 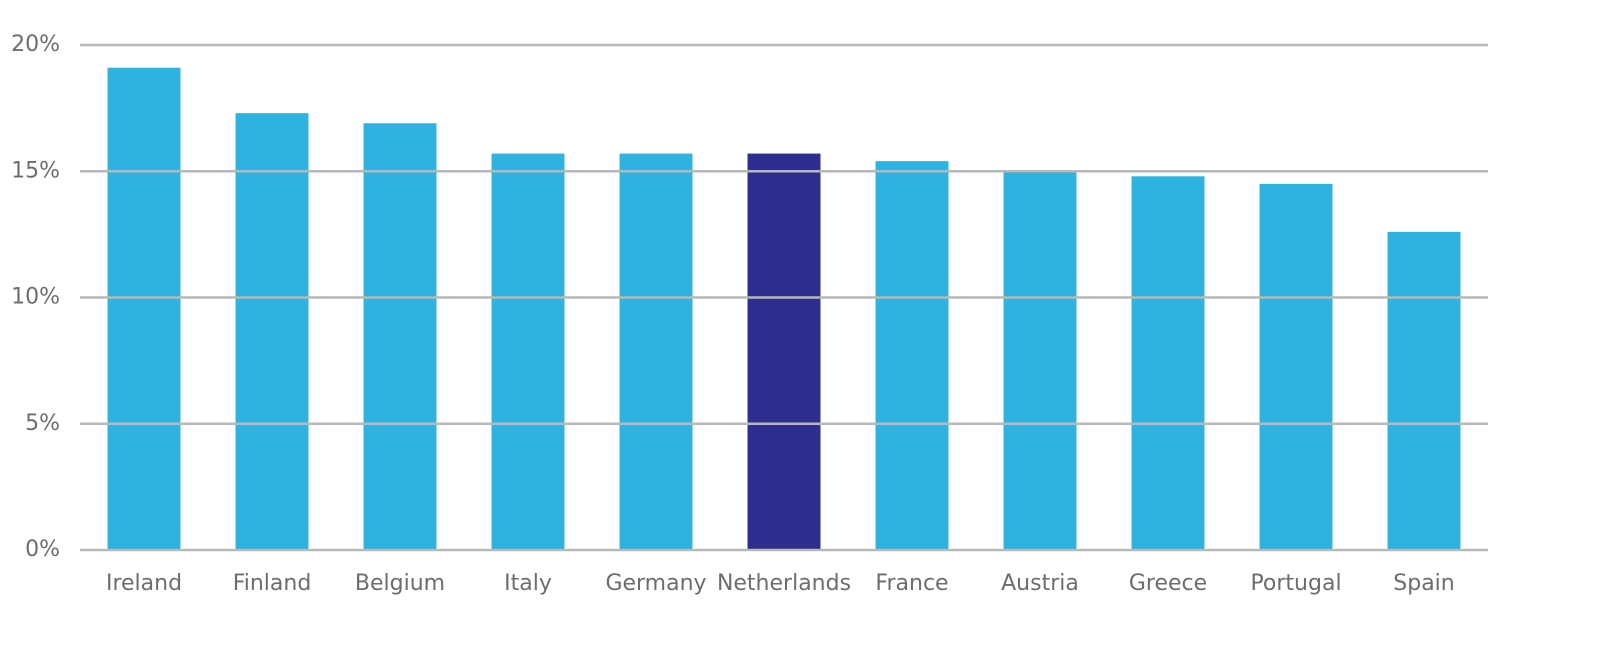 I want to click on y-tick-label: 0%, so click(x=42, y=549).